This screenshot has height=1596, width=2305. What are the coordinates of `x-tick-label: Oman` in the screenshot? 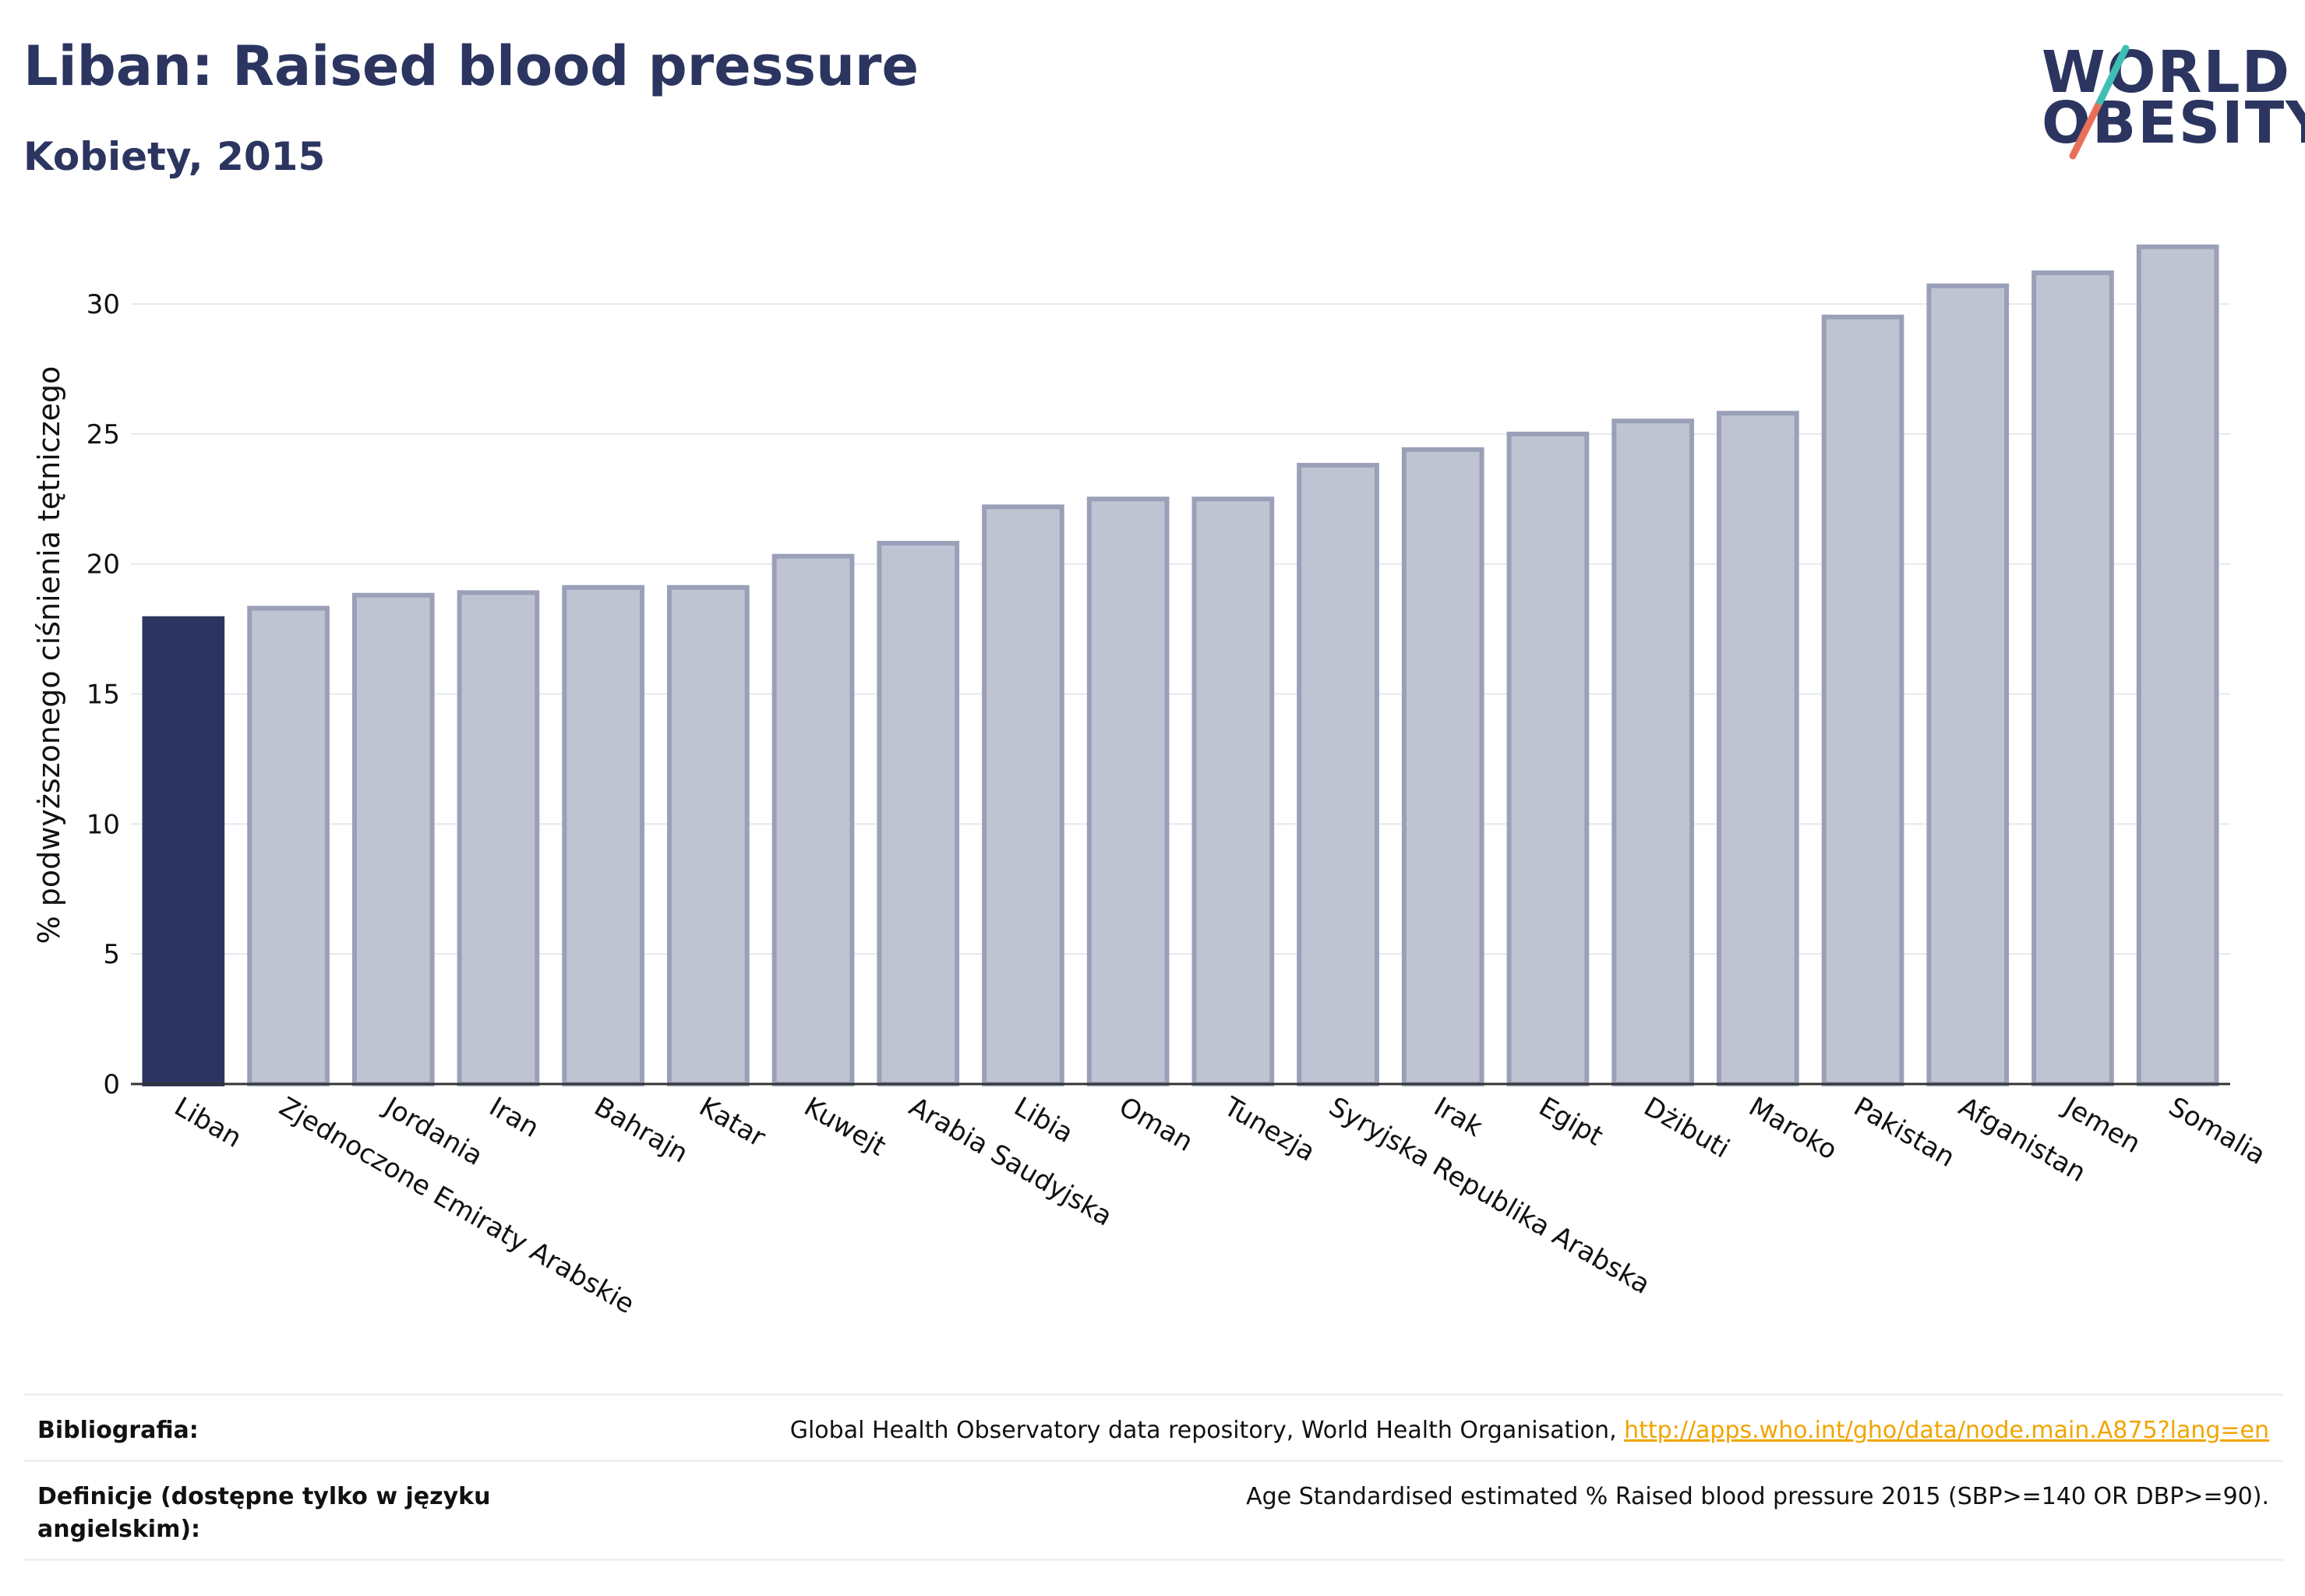 It's located at (1156, 1124).